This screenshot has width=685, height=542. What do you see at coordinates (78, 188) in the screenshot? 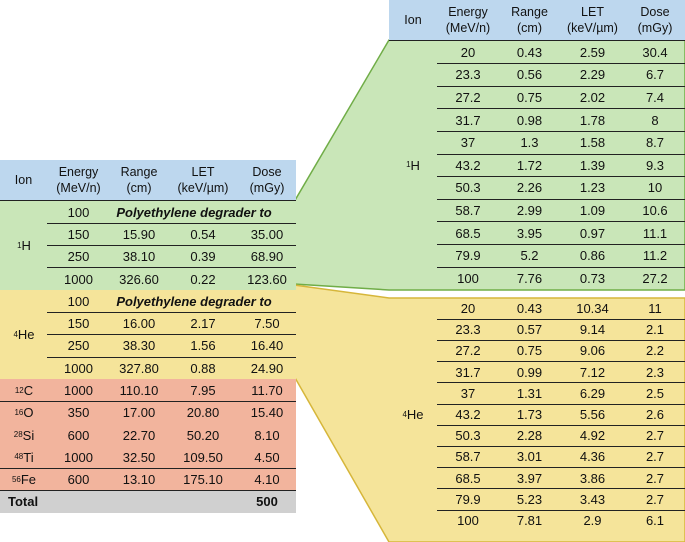
I see `header-line-2: (MeV/n)` at bounding box center [78, 188].